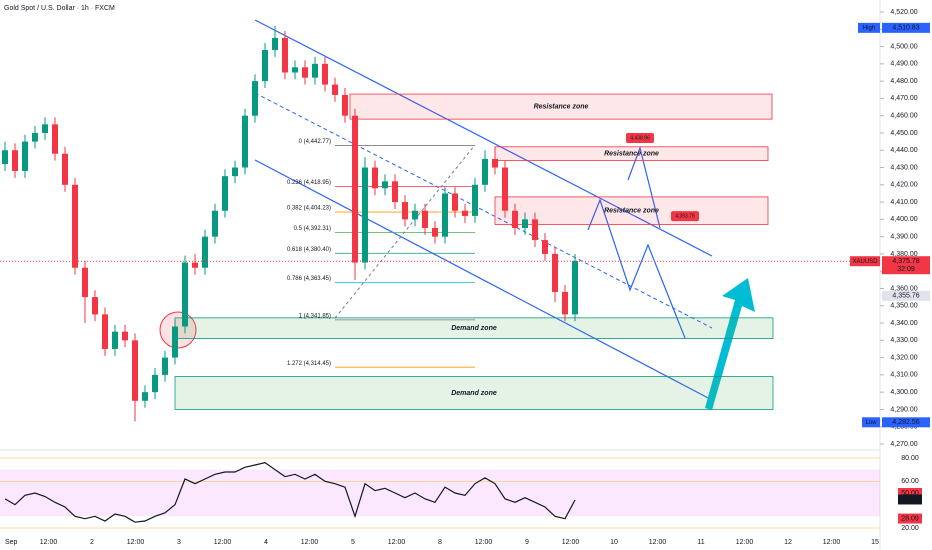  I want to click on y-tick-label: 4,420.00, so click(903, 185).